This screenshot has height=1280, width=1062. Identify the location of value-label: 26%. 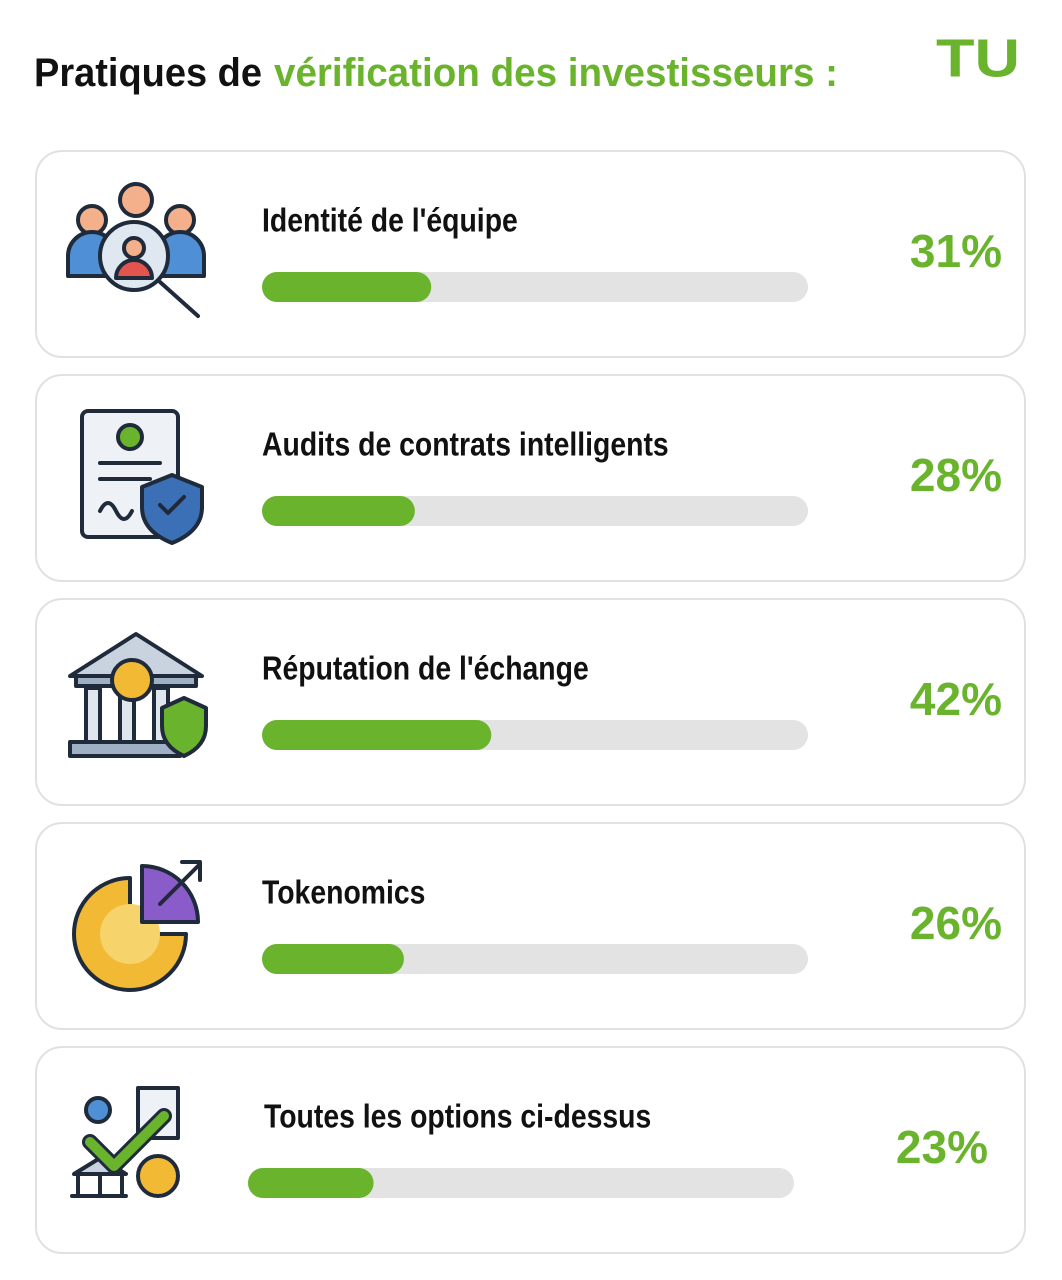
(956, 923).